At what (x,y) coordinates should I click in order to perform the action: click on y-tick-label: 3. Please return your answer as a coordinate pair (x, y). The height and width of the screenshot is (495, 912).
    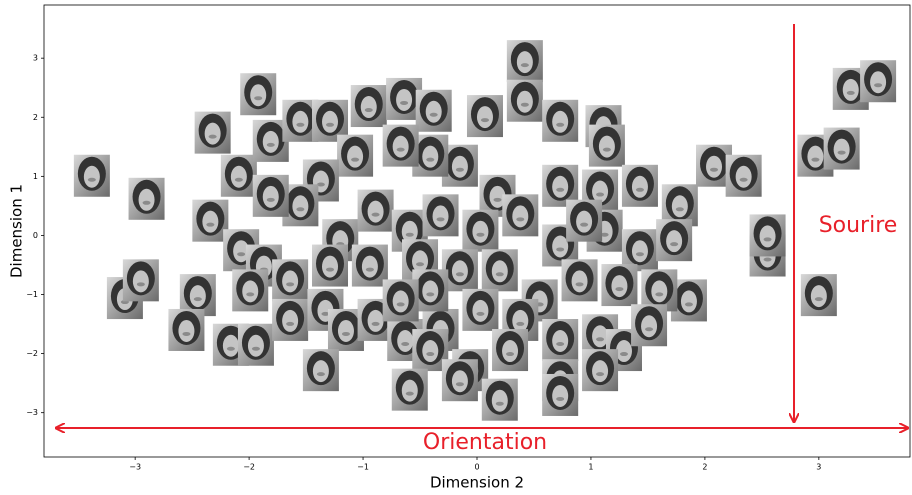
    Looking at the image, I should click on (35, 58).